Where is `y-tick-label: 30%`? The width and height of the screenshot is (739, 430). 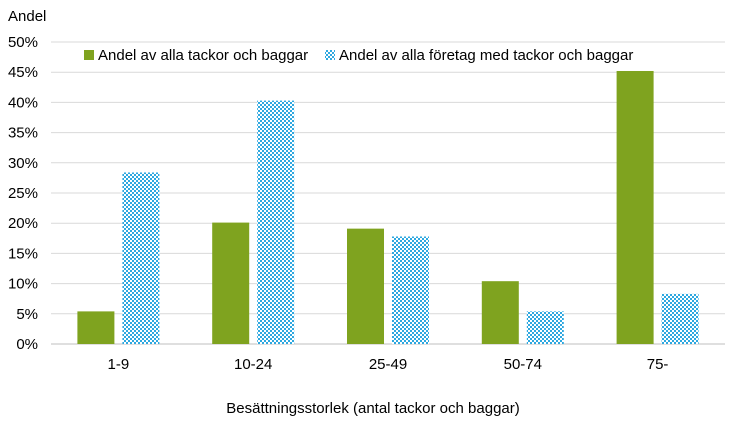
y-tick-label: 30% is located at coordinates (23, 163).